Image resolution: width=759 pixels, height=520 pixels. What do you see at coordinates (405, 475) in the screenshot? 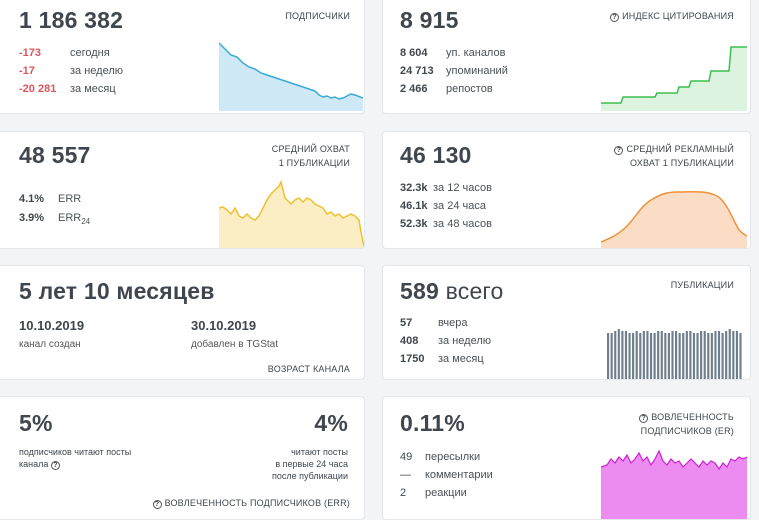
I see `er-comments-value: —` at bounding box center [405, 475].